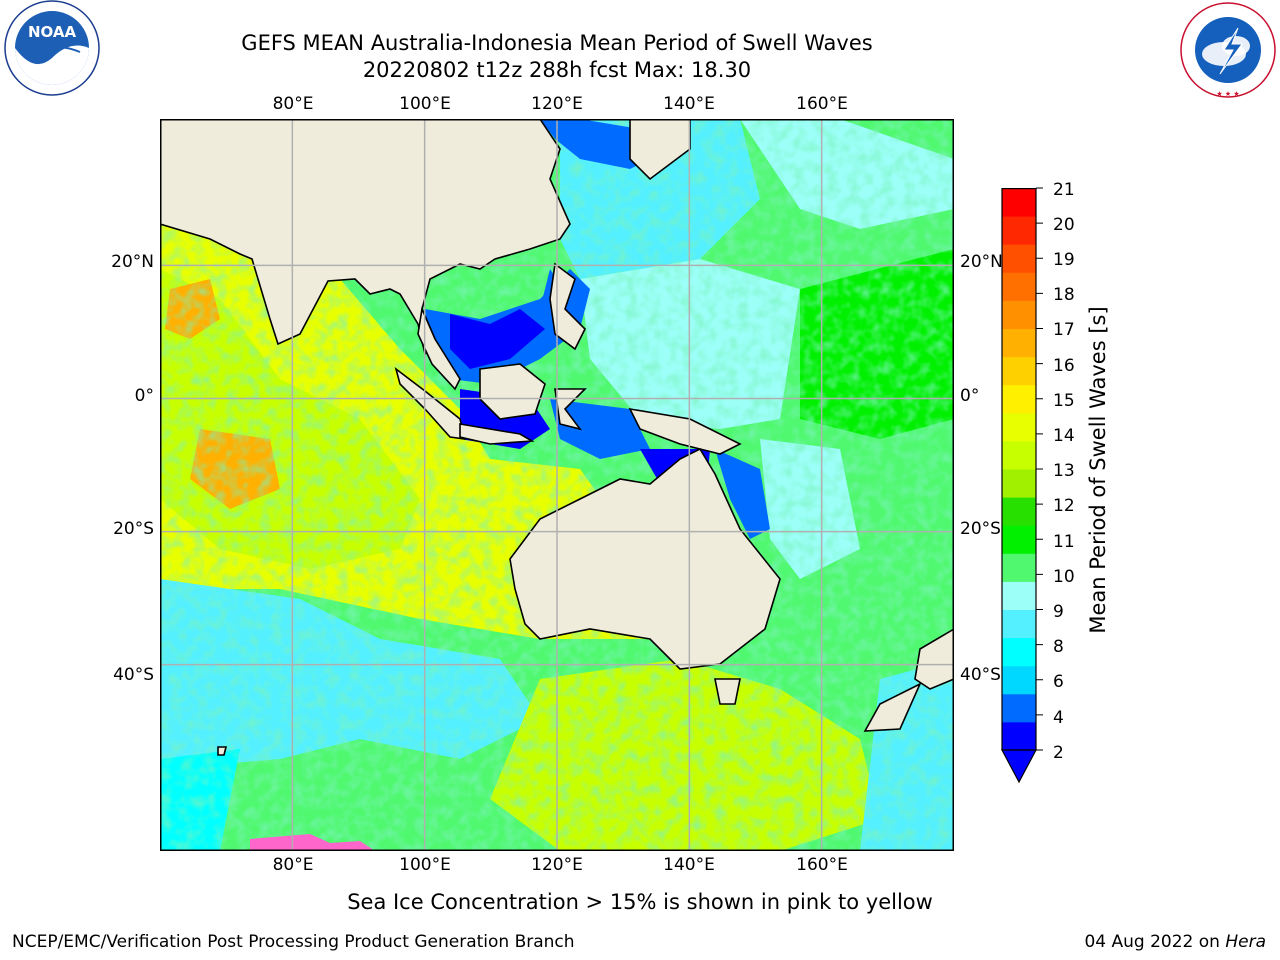 The height and width of the screenshot is (960, 1280). Describe the element at coordinates (557, 70) in the screenshot. I see `map-subtitle: 20220802 t12z 288h fcst Max: 18.30` at that location.